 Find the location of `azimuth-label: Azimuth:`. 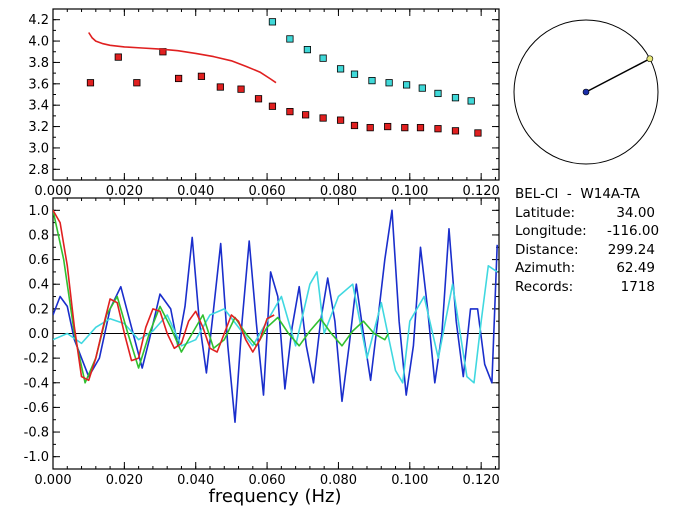

azimuth-label: Azimuth: is located at coordinates (545, 268).